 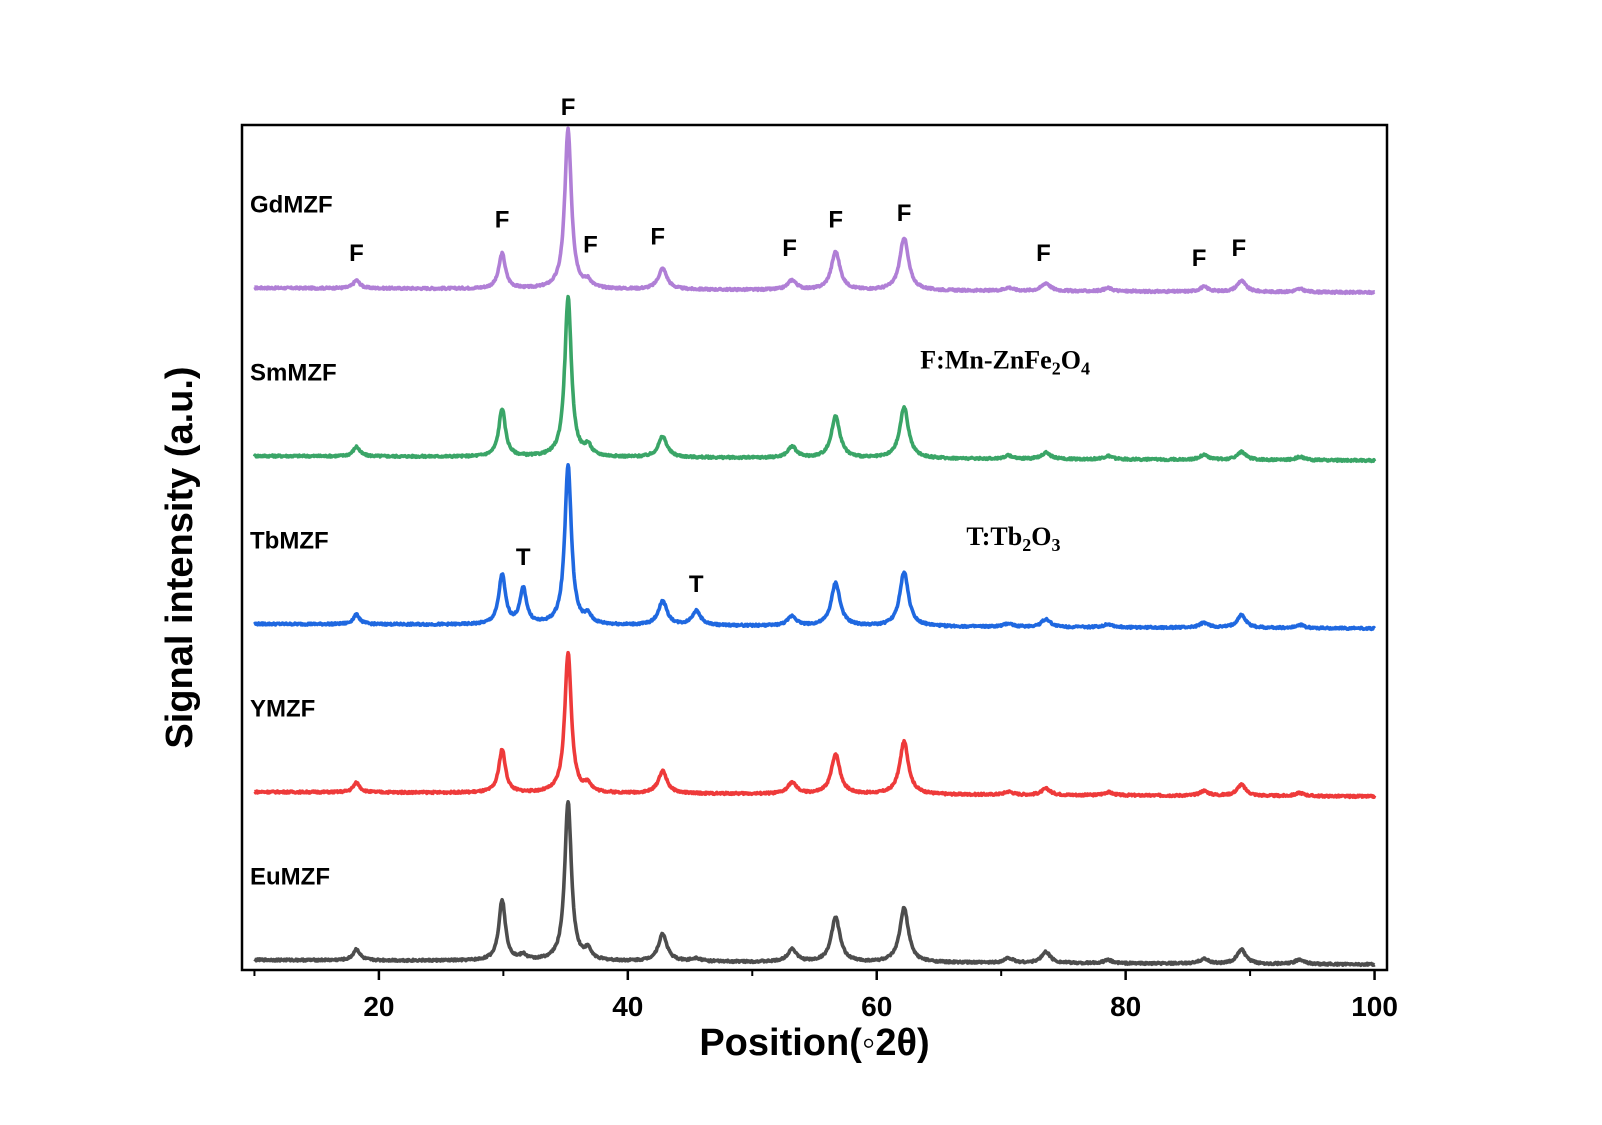 What do you see at coordinates (825, 996) in the screenshot?
I see `x-axis-ticks: 20 40 60 80 100` at bounding box center [825, 996].